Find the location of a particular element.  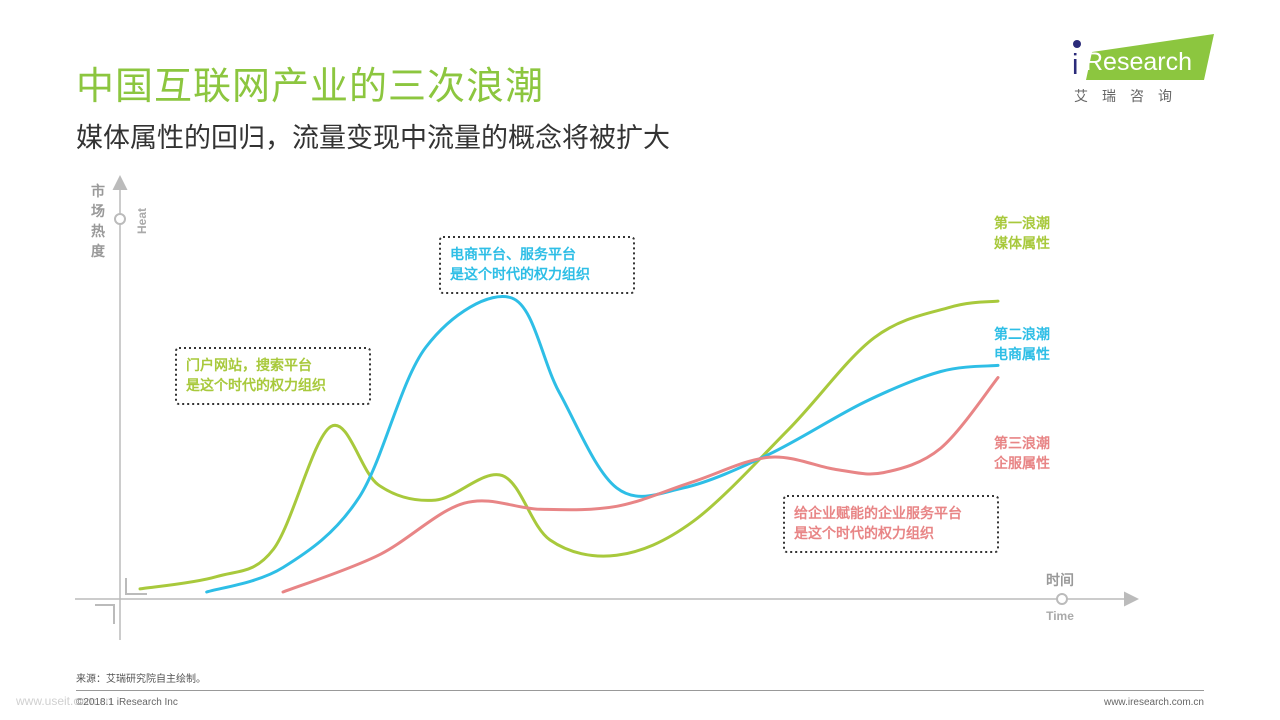

annotation-text: 门户网站，搜索平台 is located at coordinates (249, 365).